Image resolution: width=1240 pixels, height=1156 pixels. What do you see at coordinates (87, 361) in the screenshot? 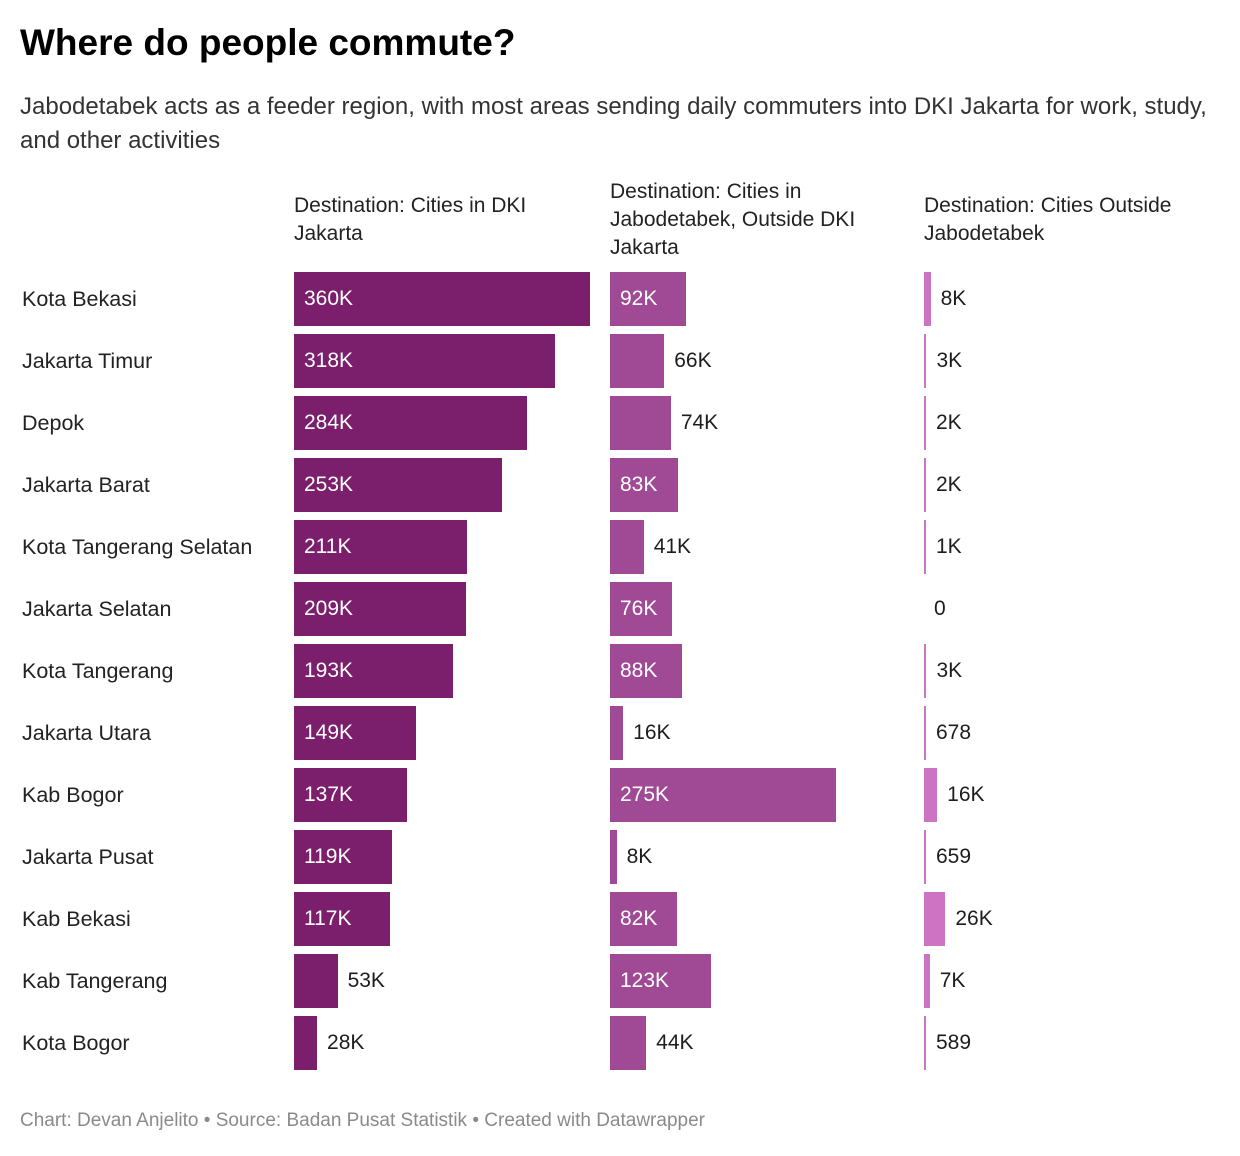
I see `row-label: Jakarta Timur` at bounding box center [87, 361].